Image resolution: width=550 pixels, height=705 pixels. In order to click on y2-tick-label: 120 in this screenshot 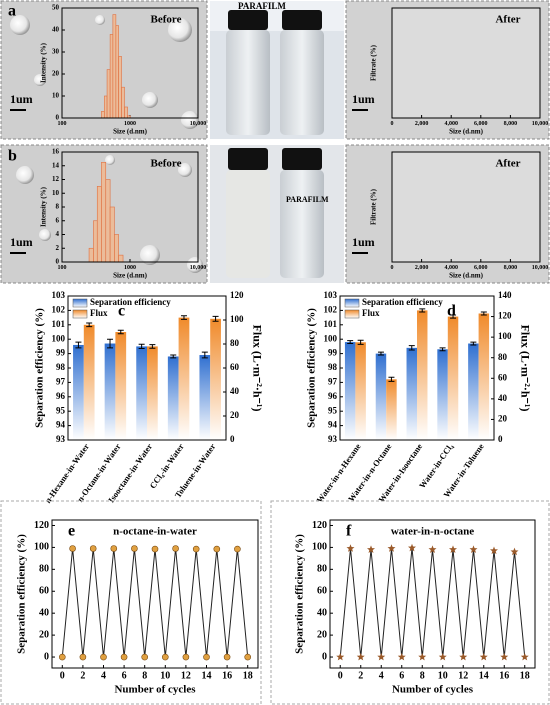, I will do `click(505, 316)`.